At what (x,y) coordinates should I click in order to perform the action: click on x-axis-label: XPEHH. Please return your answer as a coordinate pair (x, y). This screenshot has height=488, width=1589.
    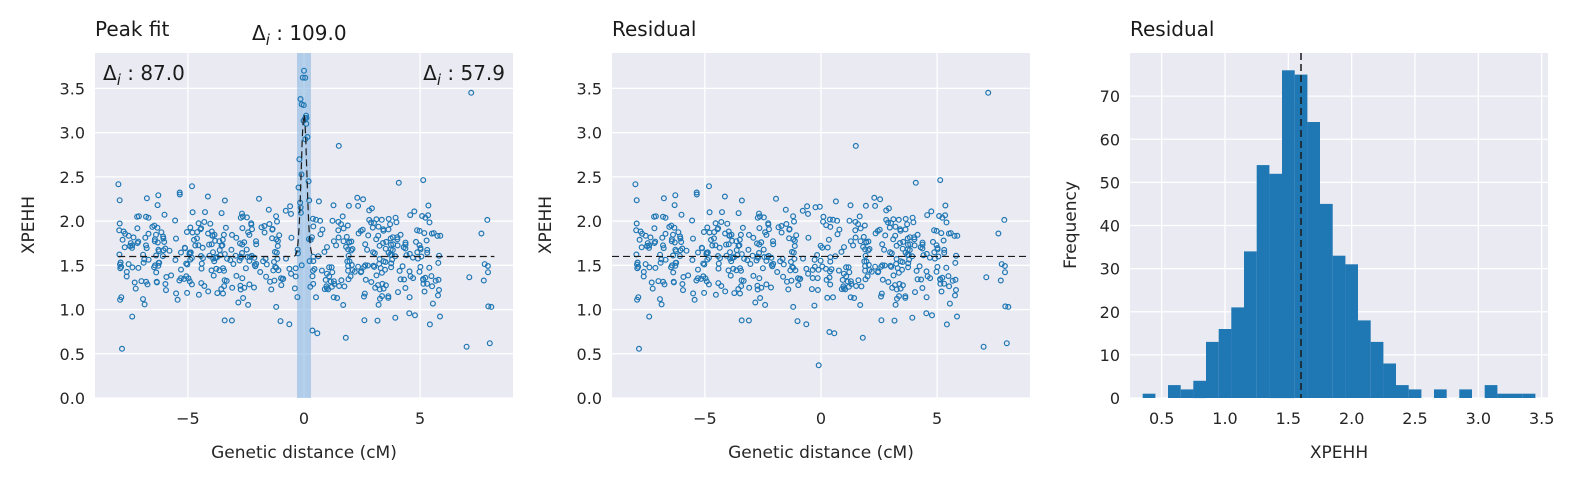
    Looking at the image, I should click on (1339, 453).